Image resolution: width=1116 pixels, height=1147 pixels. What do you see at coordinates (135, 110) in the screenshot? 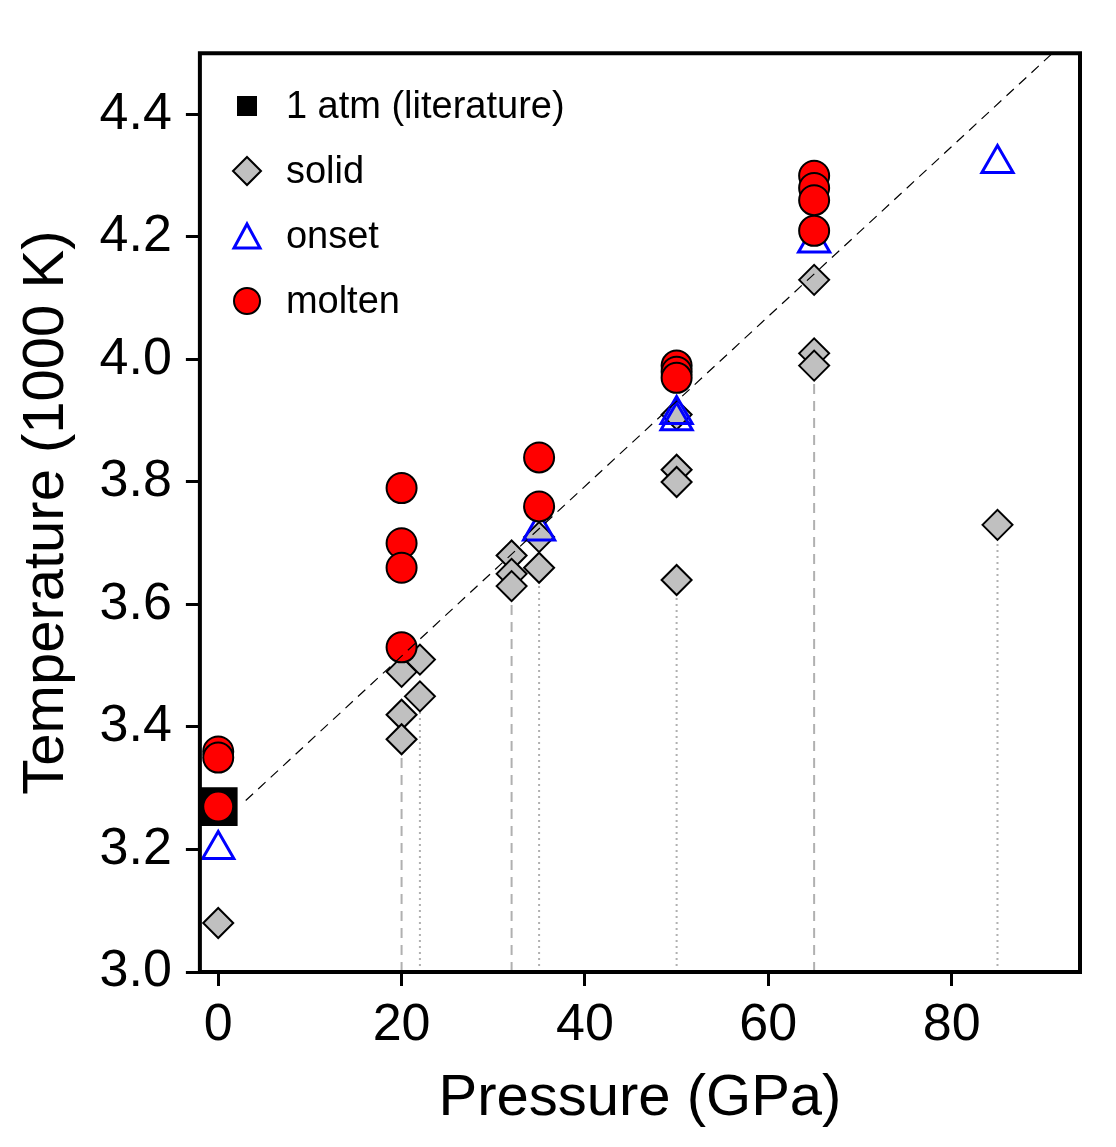
I see `y-tick-label: 4.4` at bounding box center [135, 110].